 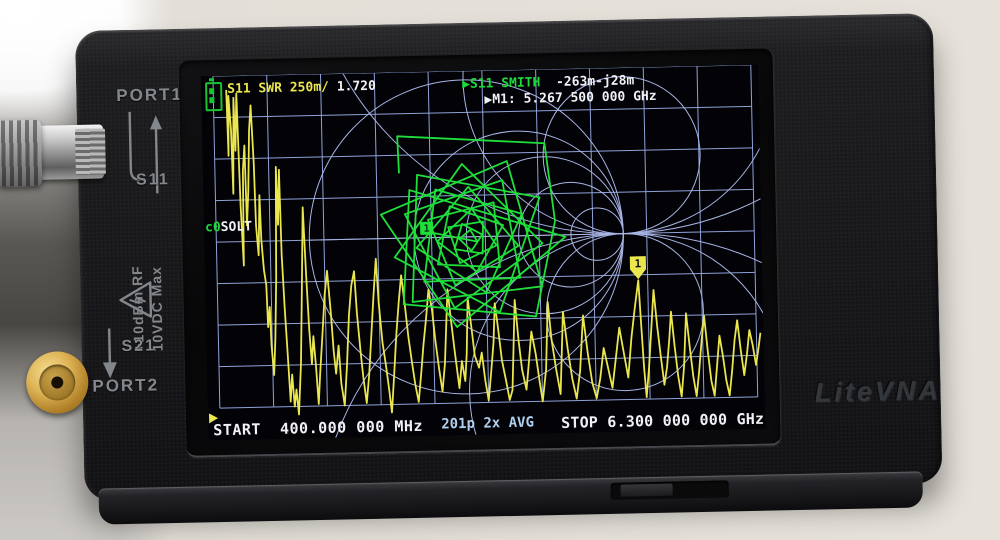 What do you see at coordinates (57, 382) in the screenshot?
I see `port2-sma-connector` at bounding box center [57, 382].